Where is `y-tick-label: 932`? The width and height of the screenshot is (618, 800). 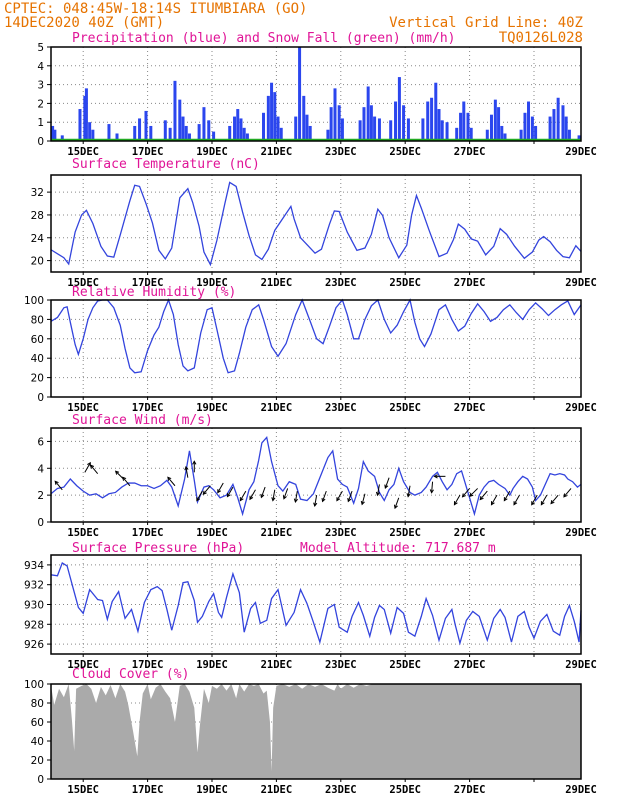
y-tick-label: 932 is located at coordinates (34, 586).